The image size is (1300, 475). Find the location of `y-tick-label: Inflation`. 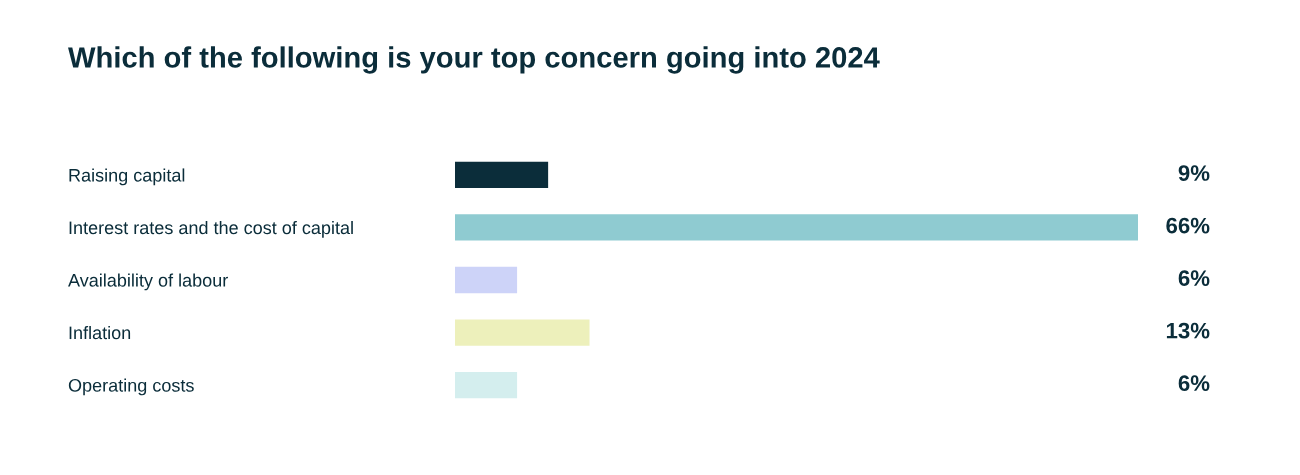

y-tick-label: Inflation is located at coordinates (100, 332).